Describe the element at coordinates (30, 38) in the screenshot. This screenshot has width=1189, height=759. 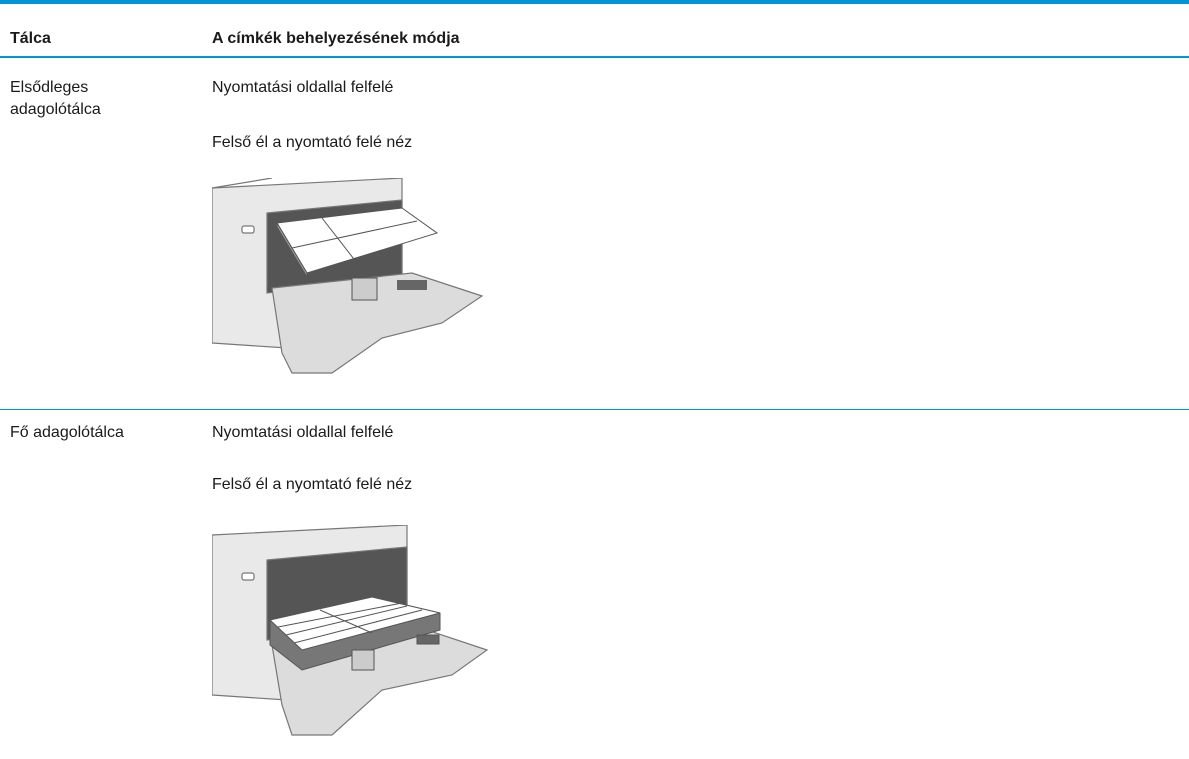
I see `header-cell: Tálca` at that location.